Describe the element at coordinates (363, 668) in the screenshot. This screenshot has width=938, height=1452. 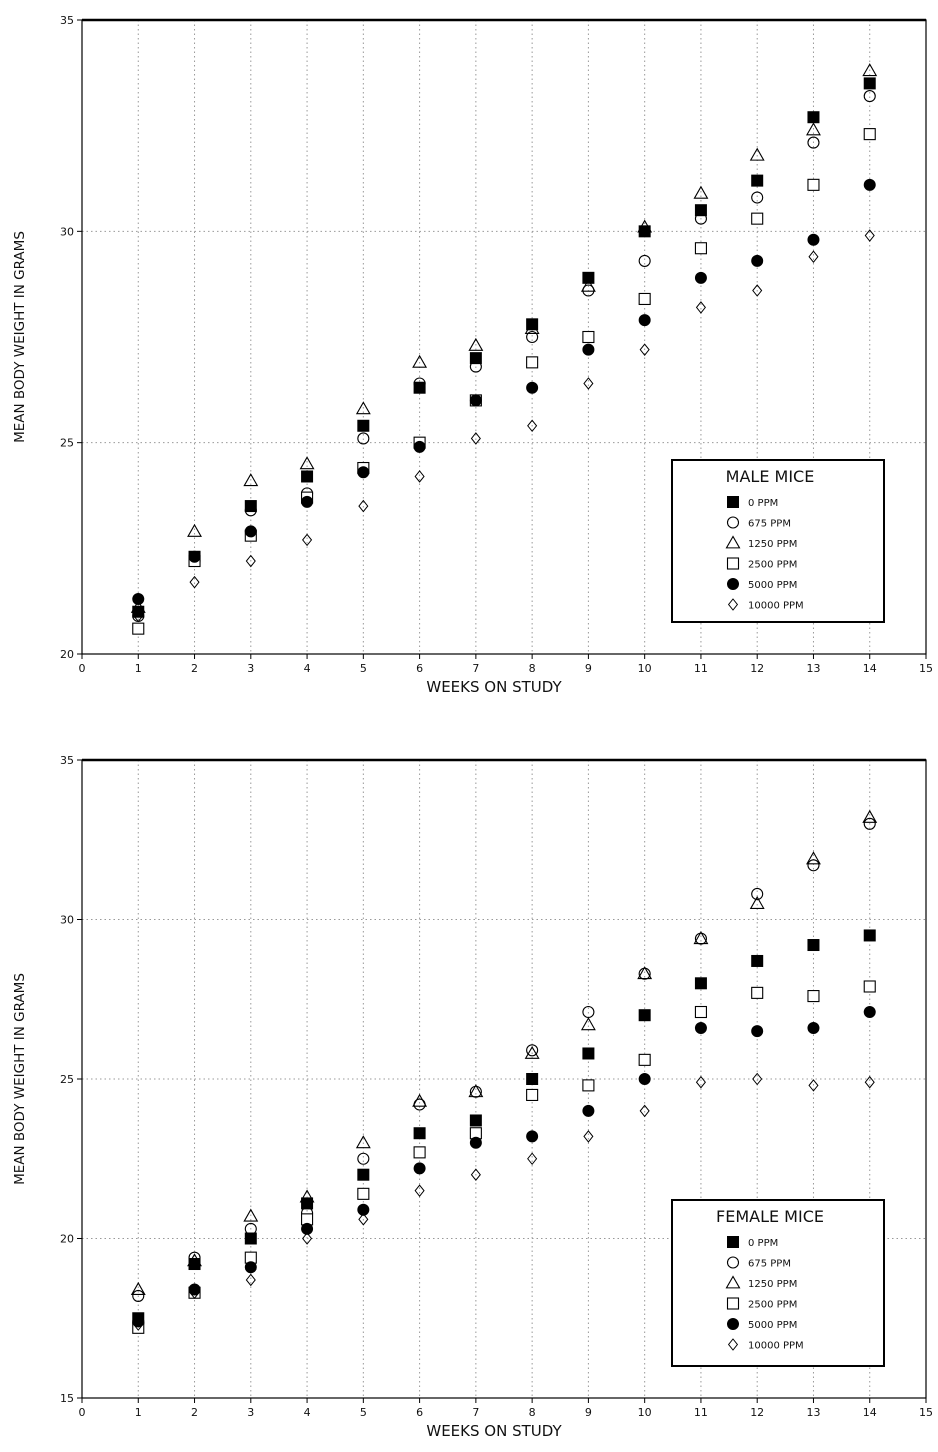
I see `x-tick-label: 5` at that location.